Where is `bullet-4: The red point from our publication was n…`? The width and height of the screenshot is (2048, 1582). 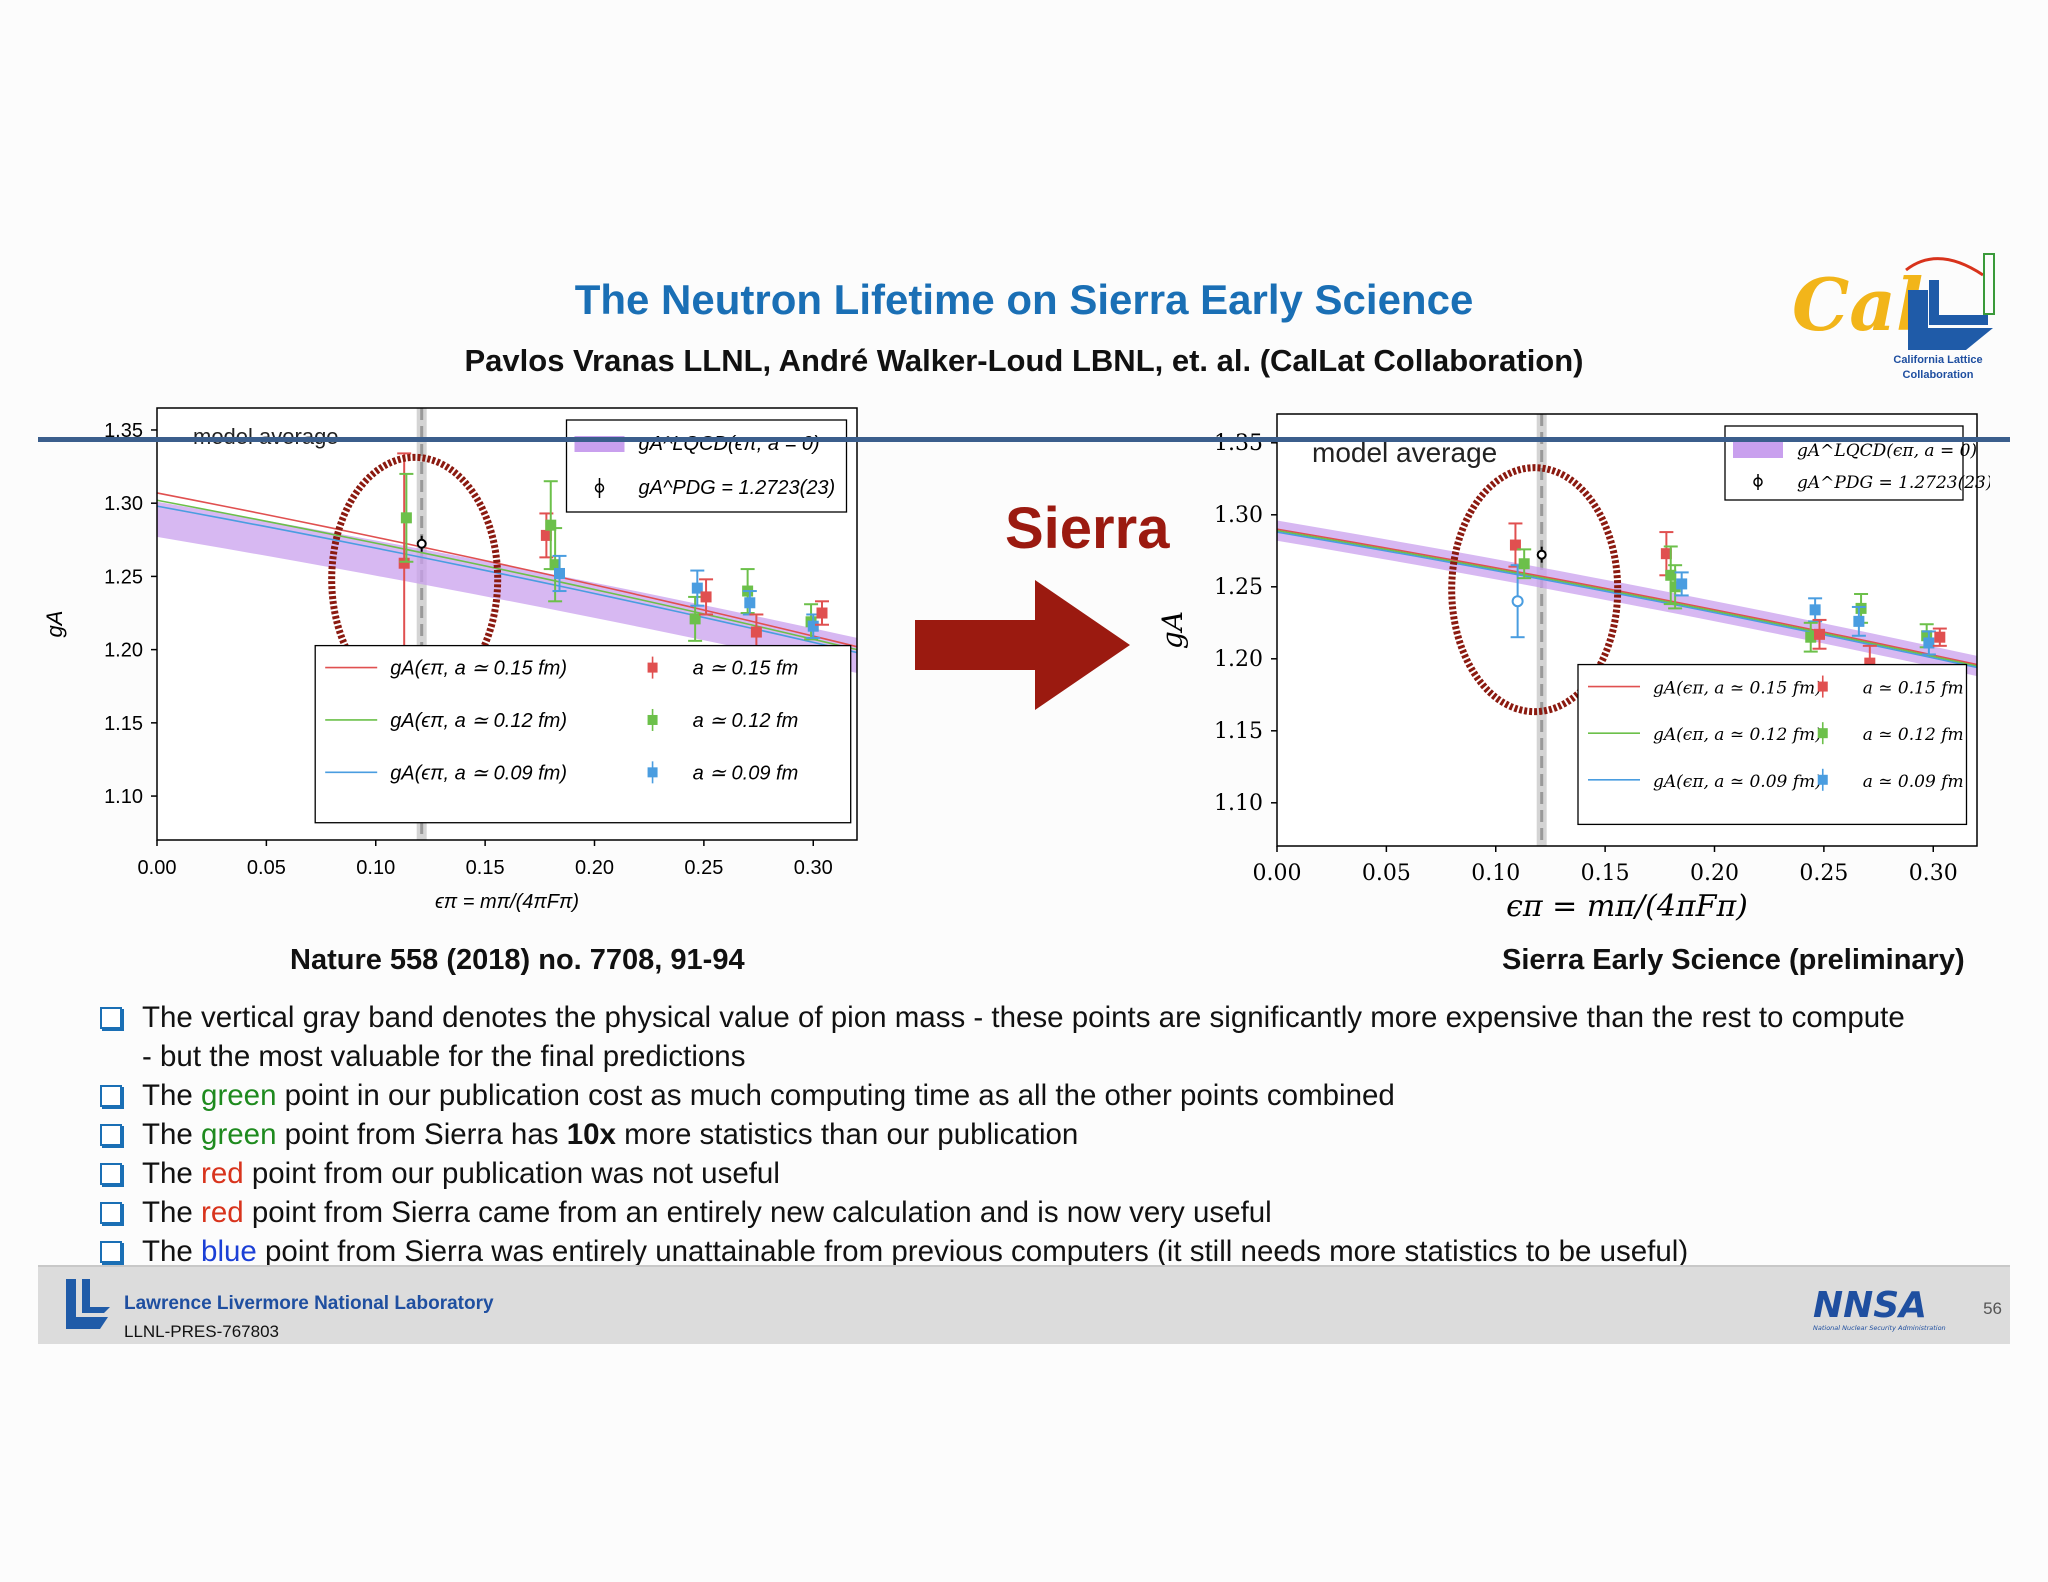
bullet-4: The red point from our publication was n… is located at coordinates (1048, 1173).